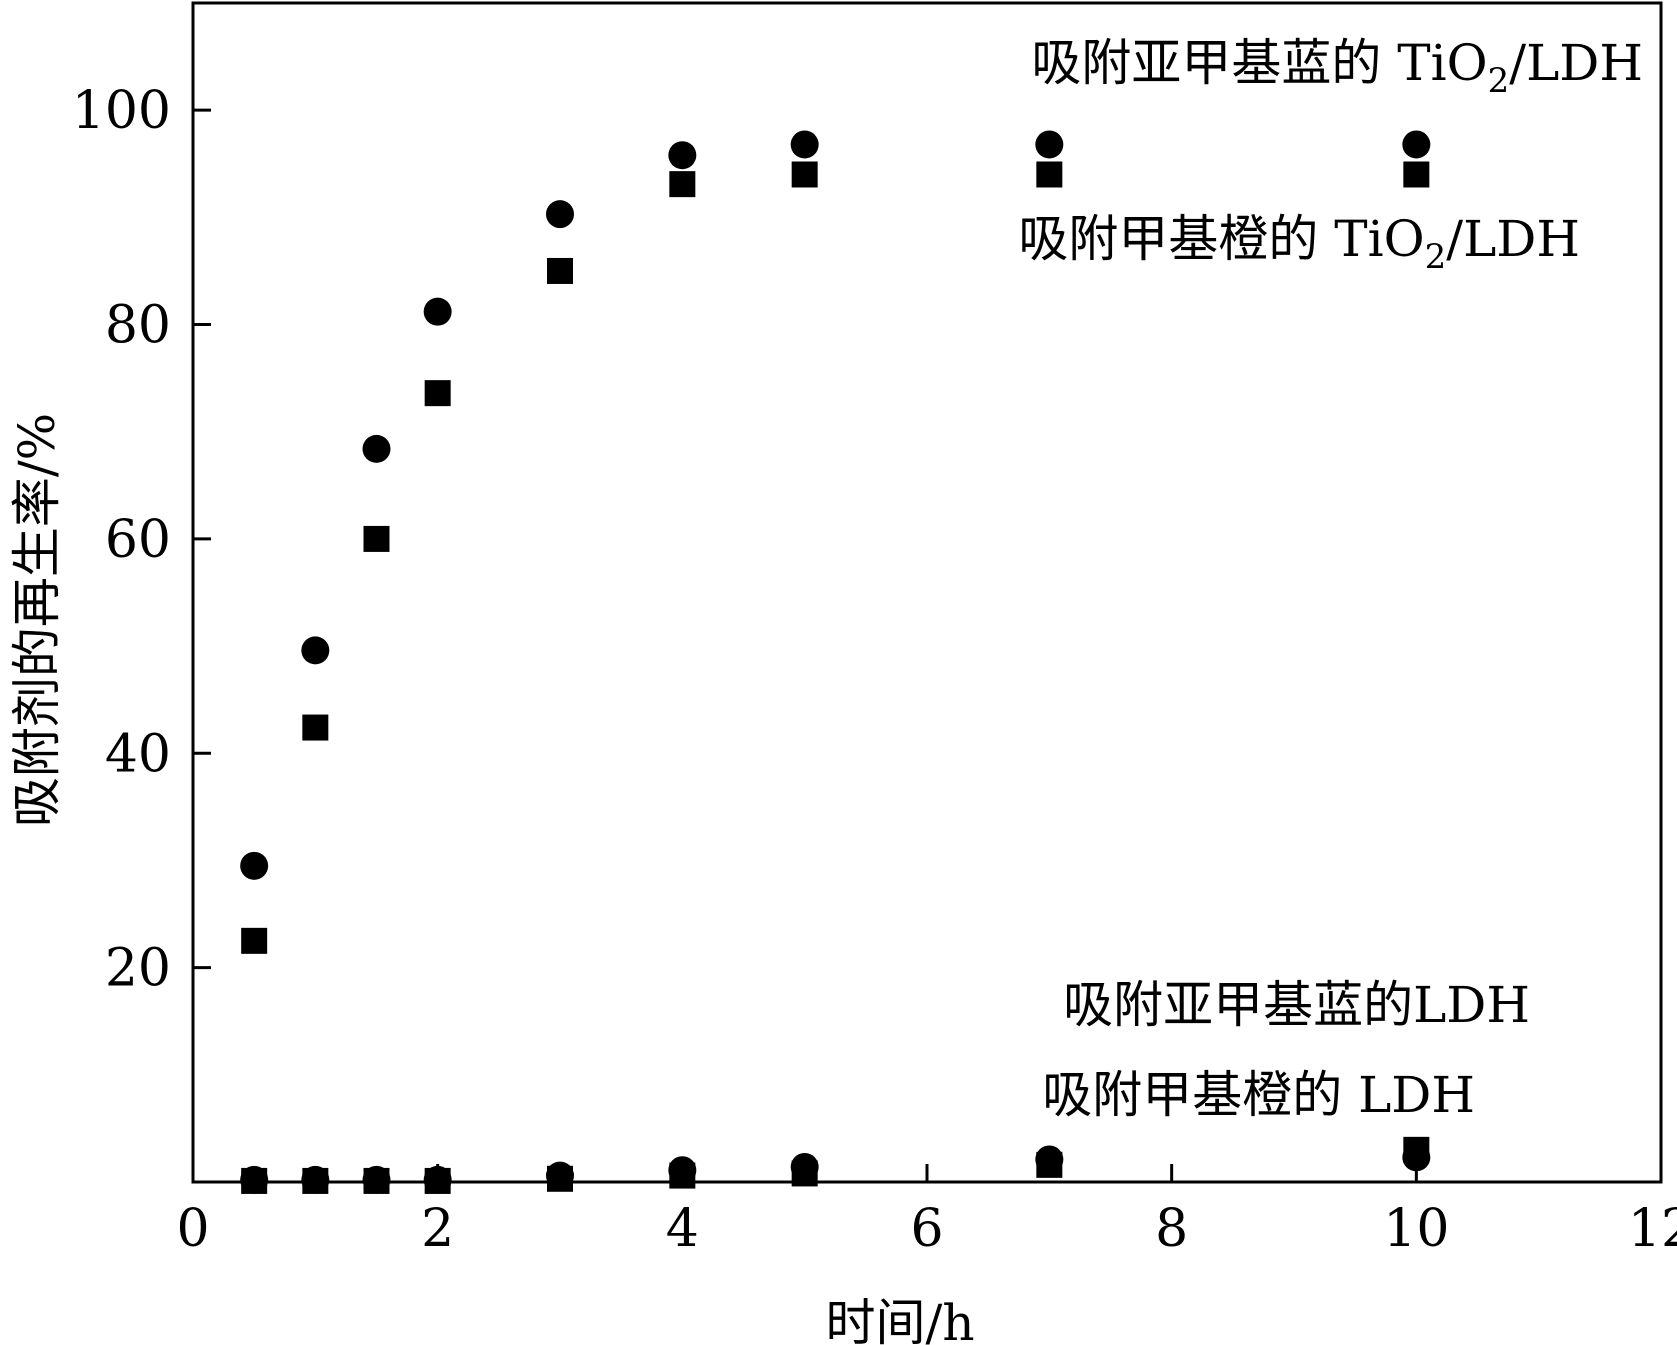  I want to click on x-tick-label: 12, so click(1652, 1229).